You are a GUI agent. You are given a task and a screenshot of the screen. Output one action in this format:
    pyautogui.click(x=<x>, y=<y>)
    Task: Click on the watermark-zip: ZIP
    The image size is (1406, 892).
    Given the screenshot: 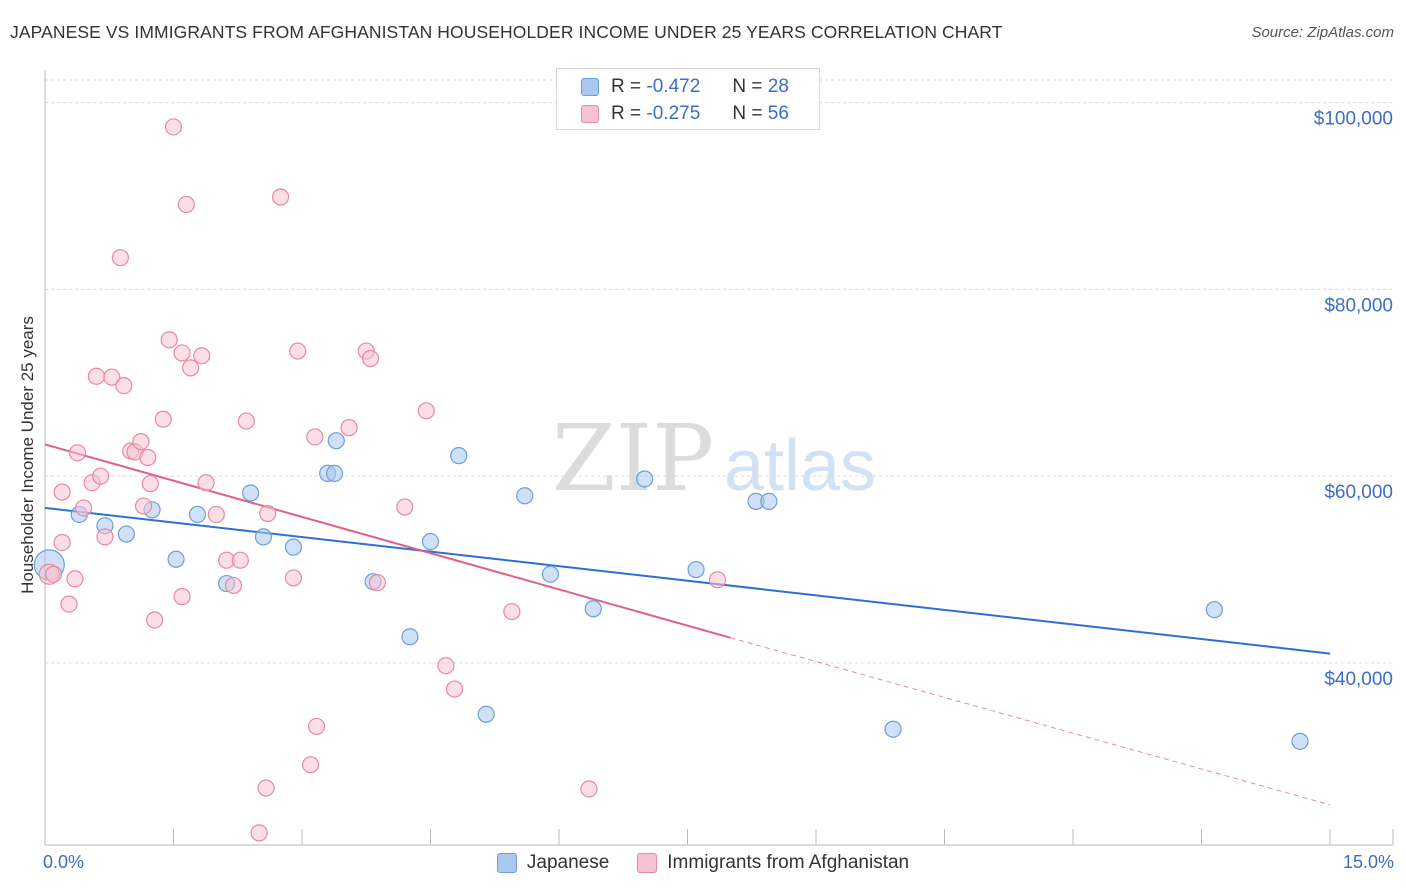 What is the action you would take?
    pyautogui.click(x=633, y=458)
    